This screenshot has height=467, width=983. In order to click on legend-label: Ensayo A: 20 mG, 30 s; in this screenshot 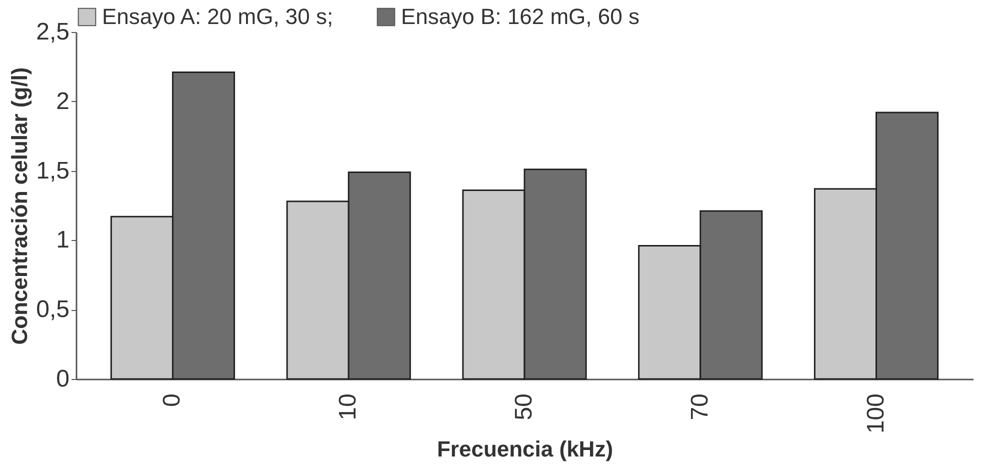, I will do `click(218, 16)`.